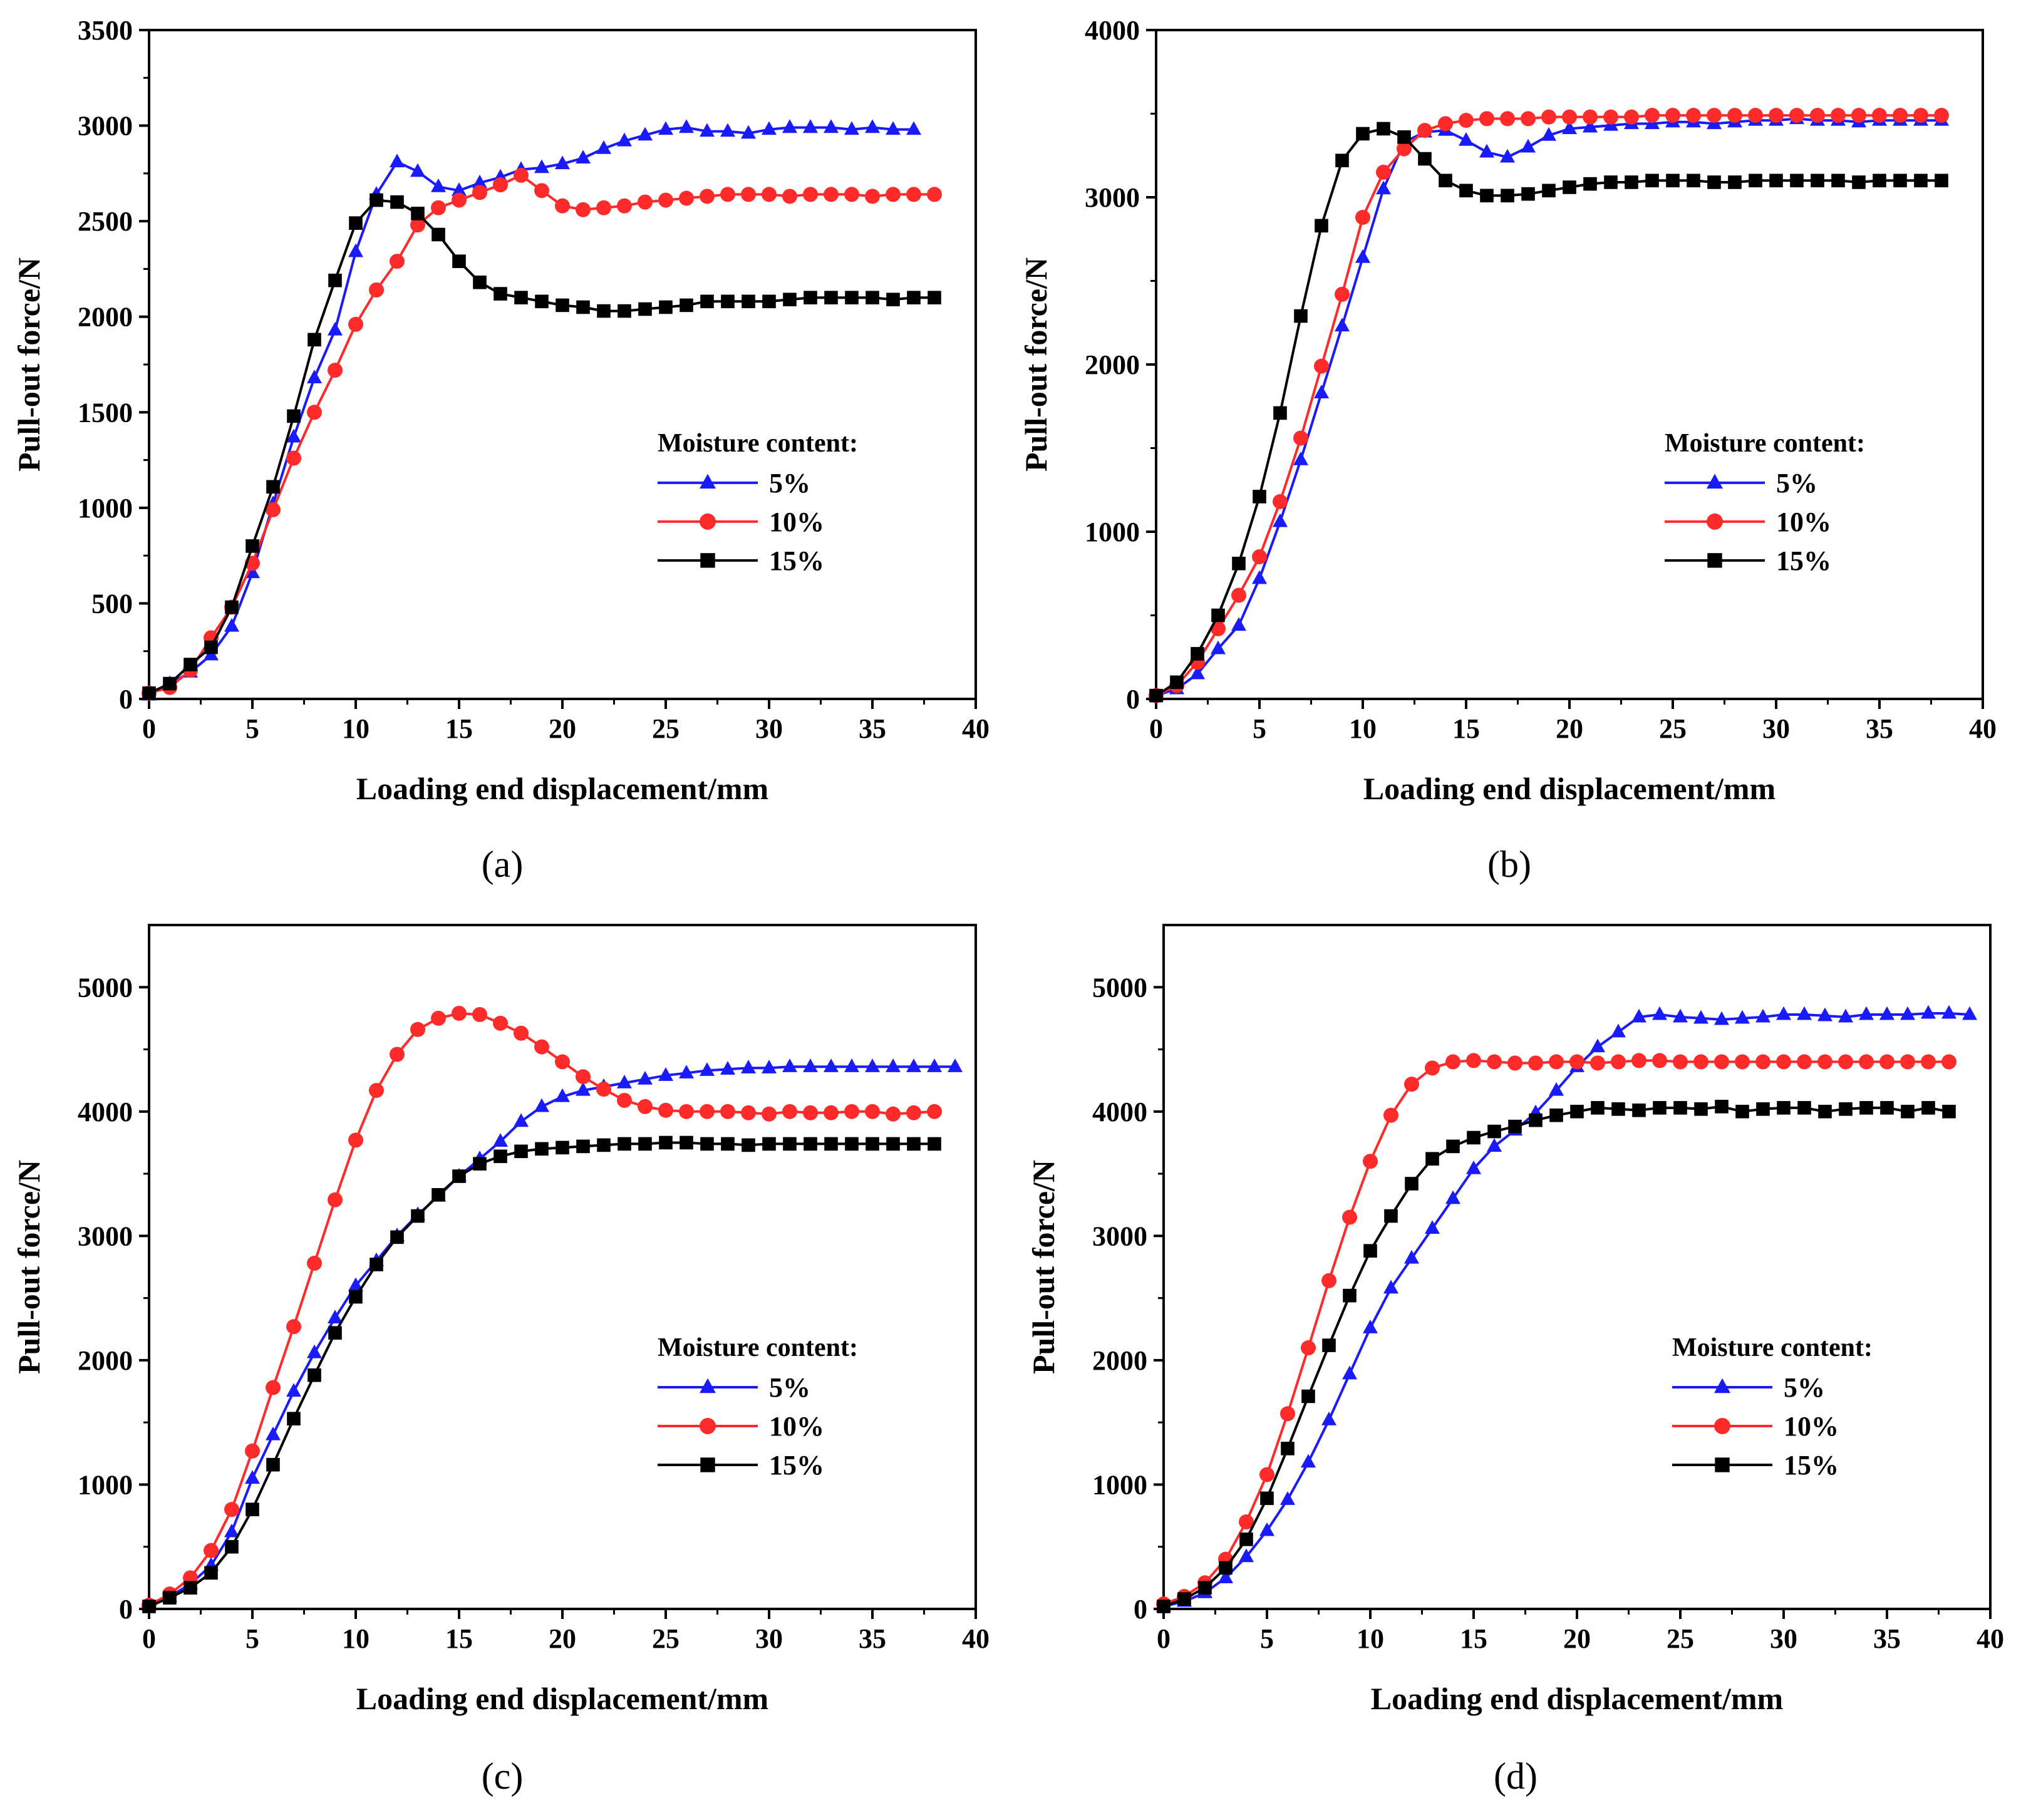 This screenshot has width=2021, height=1820. What do you see at coordinates (356, 1639) in the screenshot?
I see `x-tick-label: 10` at bounding box center [356, 1639].